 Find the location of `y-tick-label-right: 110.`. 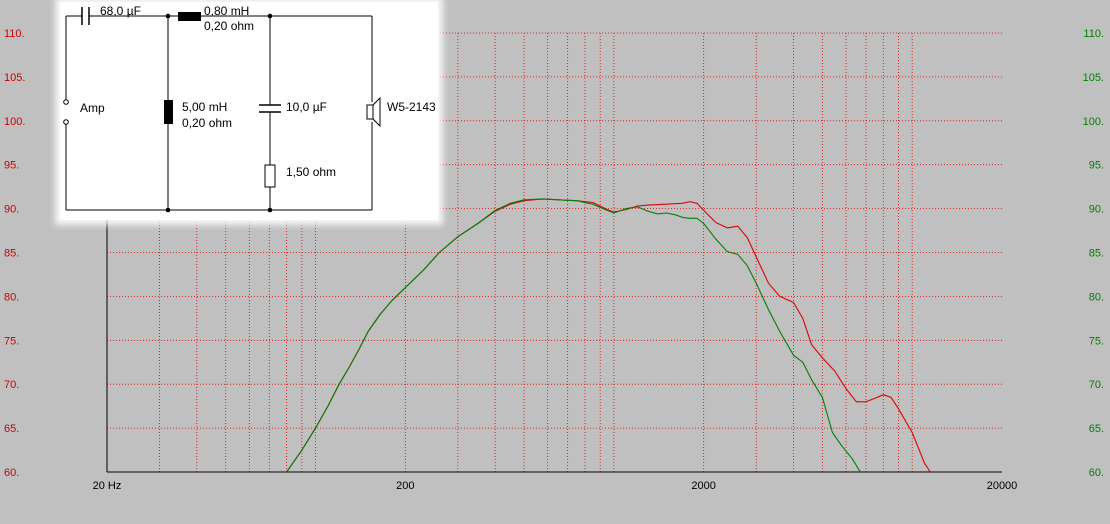

y-tick-label-right: 110. is located at coordinates (1093, 34).